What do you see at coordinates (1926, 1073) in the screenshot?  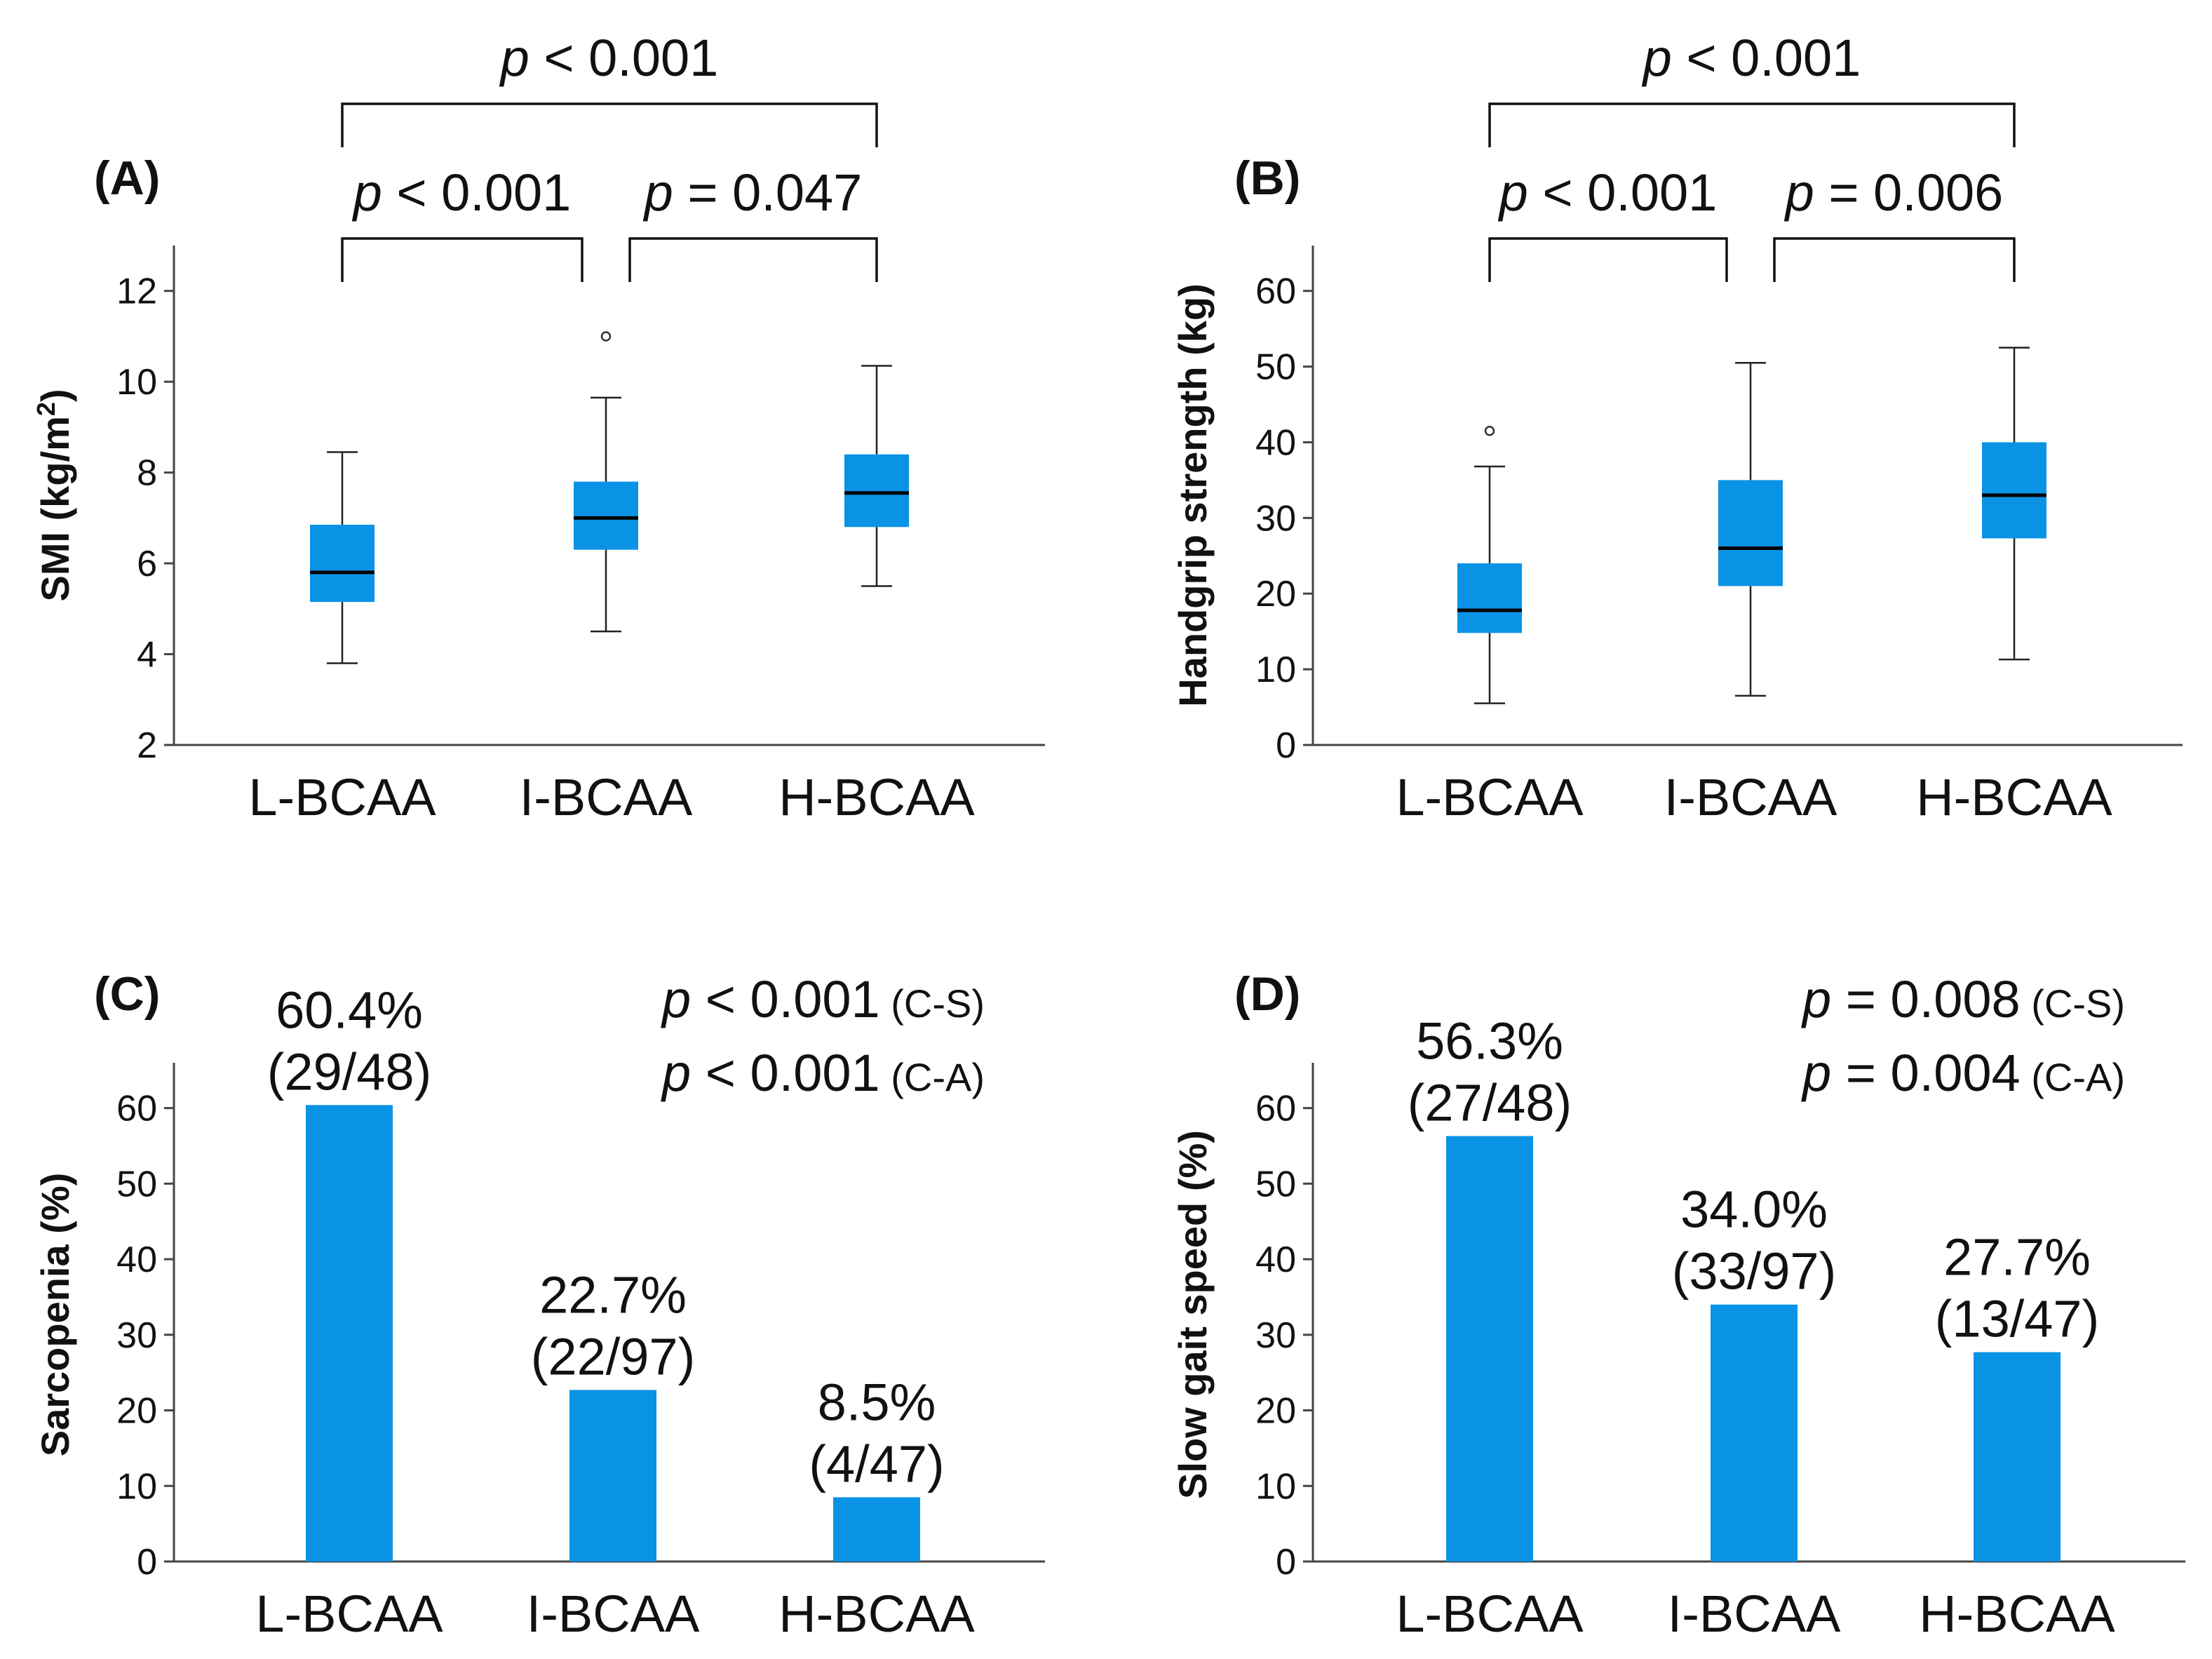 I see `p-value: = 0.004` at bounding box center [1926, 1073].